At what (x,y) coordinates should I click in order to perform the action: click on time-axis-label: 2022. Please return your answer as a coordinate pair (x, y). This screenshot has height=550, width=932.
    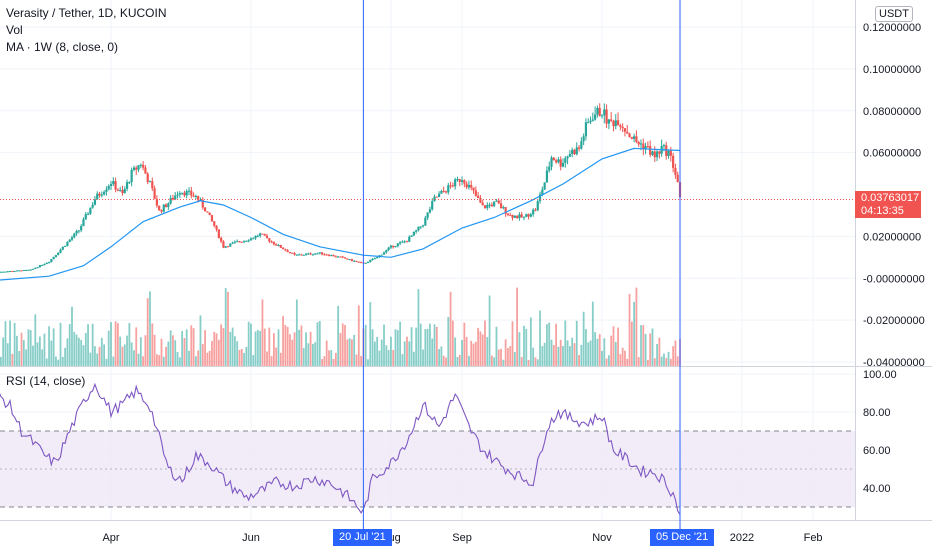
    Looking at the image, I should click on (742, 538).